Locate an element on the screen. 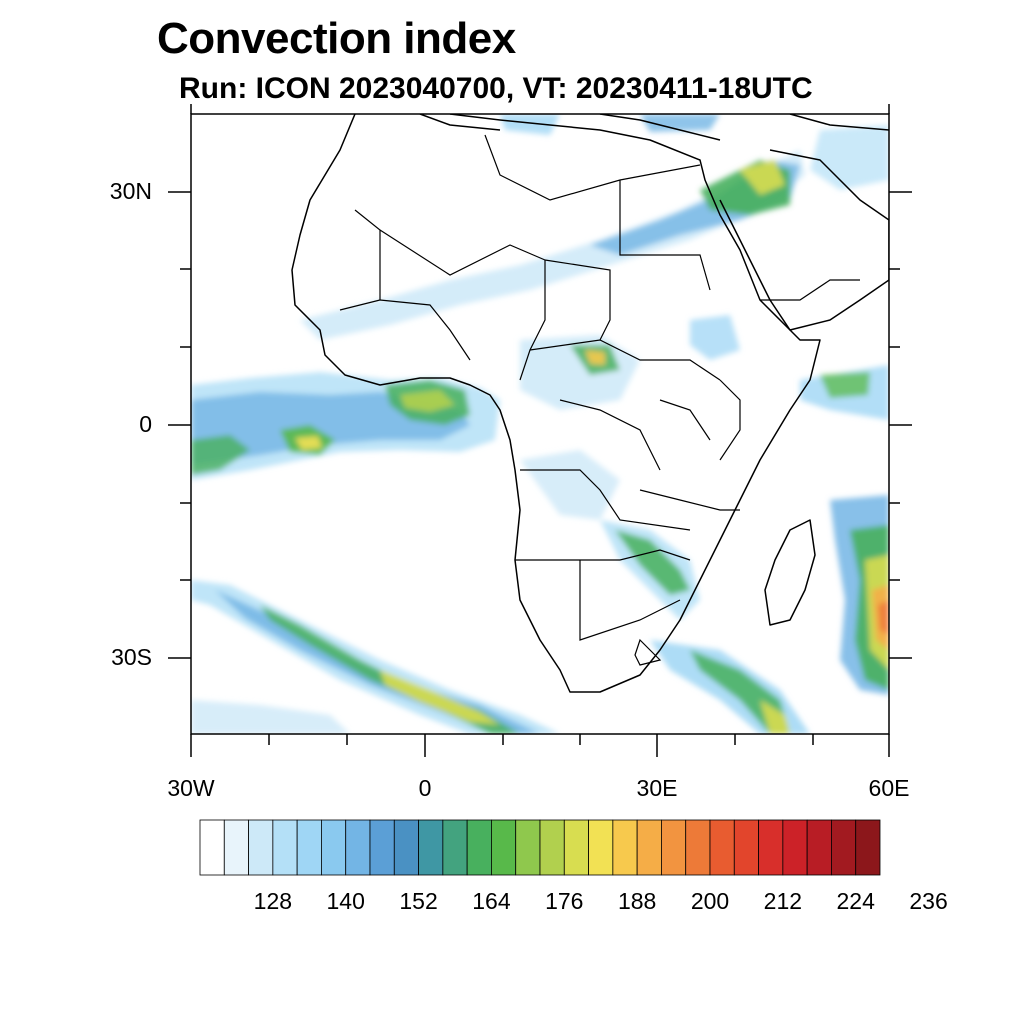 This screenshot has height=1024, width=1024. lon-label-30e: 30E is located at coordinates (657, 788).